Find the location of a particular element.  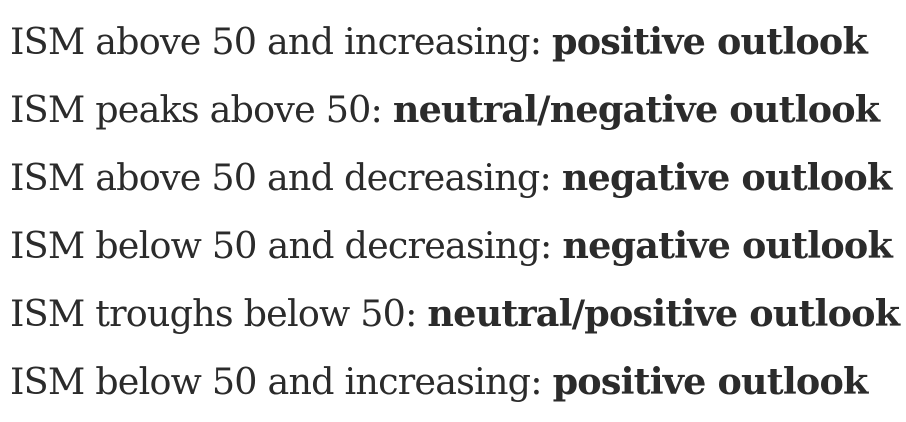

outlook-text: neutral/negative outlook is located at coordinates (636, 109).